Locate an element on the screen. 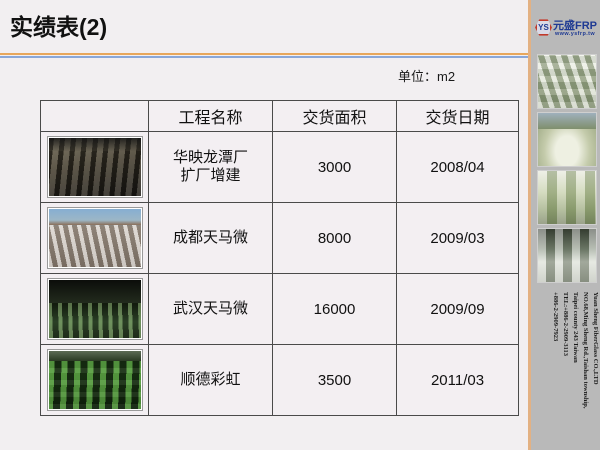 This screenshot has width=600, height=450. project-name-line-1: 成都天马微 is located at coordinates (210, 237).